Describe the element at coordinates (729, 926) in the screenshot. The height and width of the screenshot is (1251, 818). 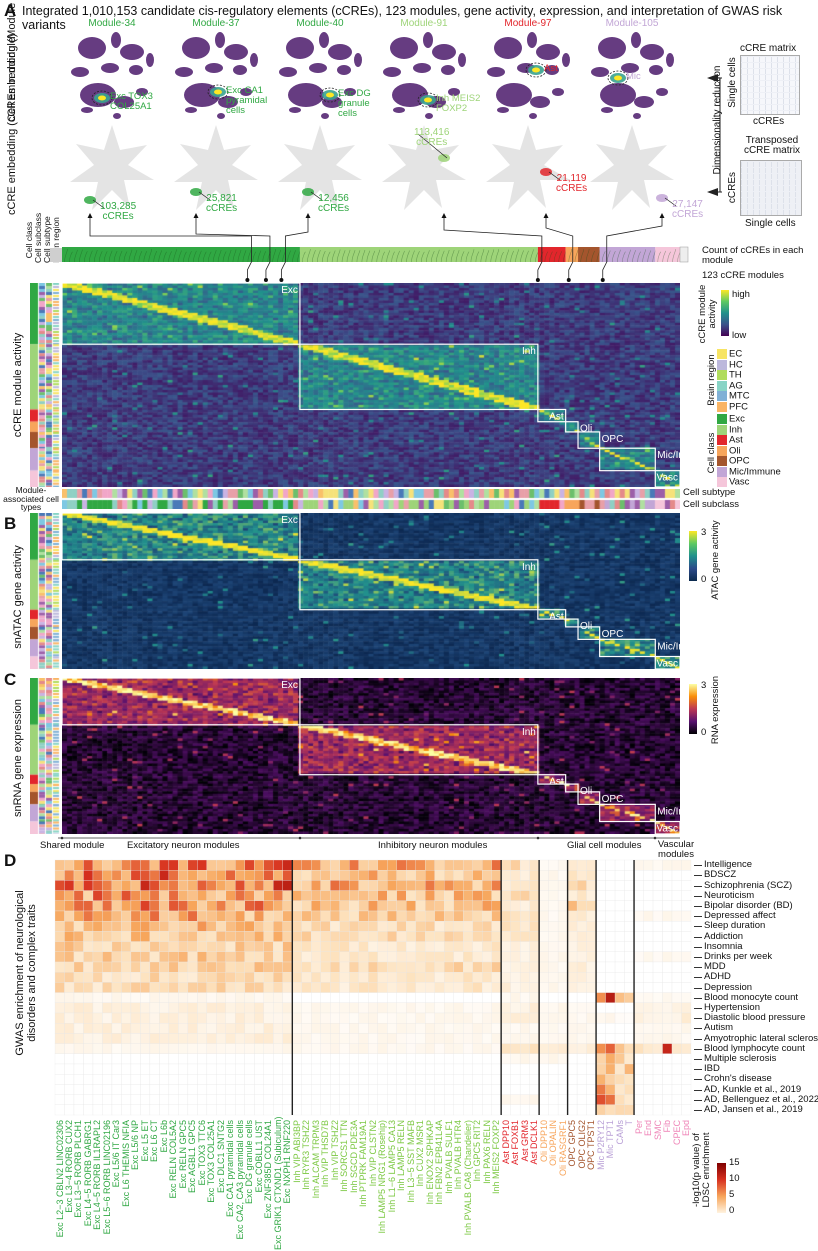
I see `trait-label: Sleep duration` at that location.